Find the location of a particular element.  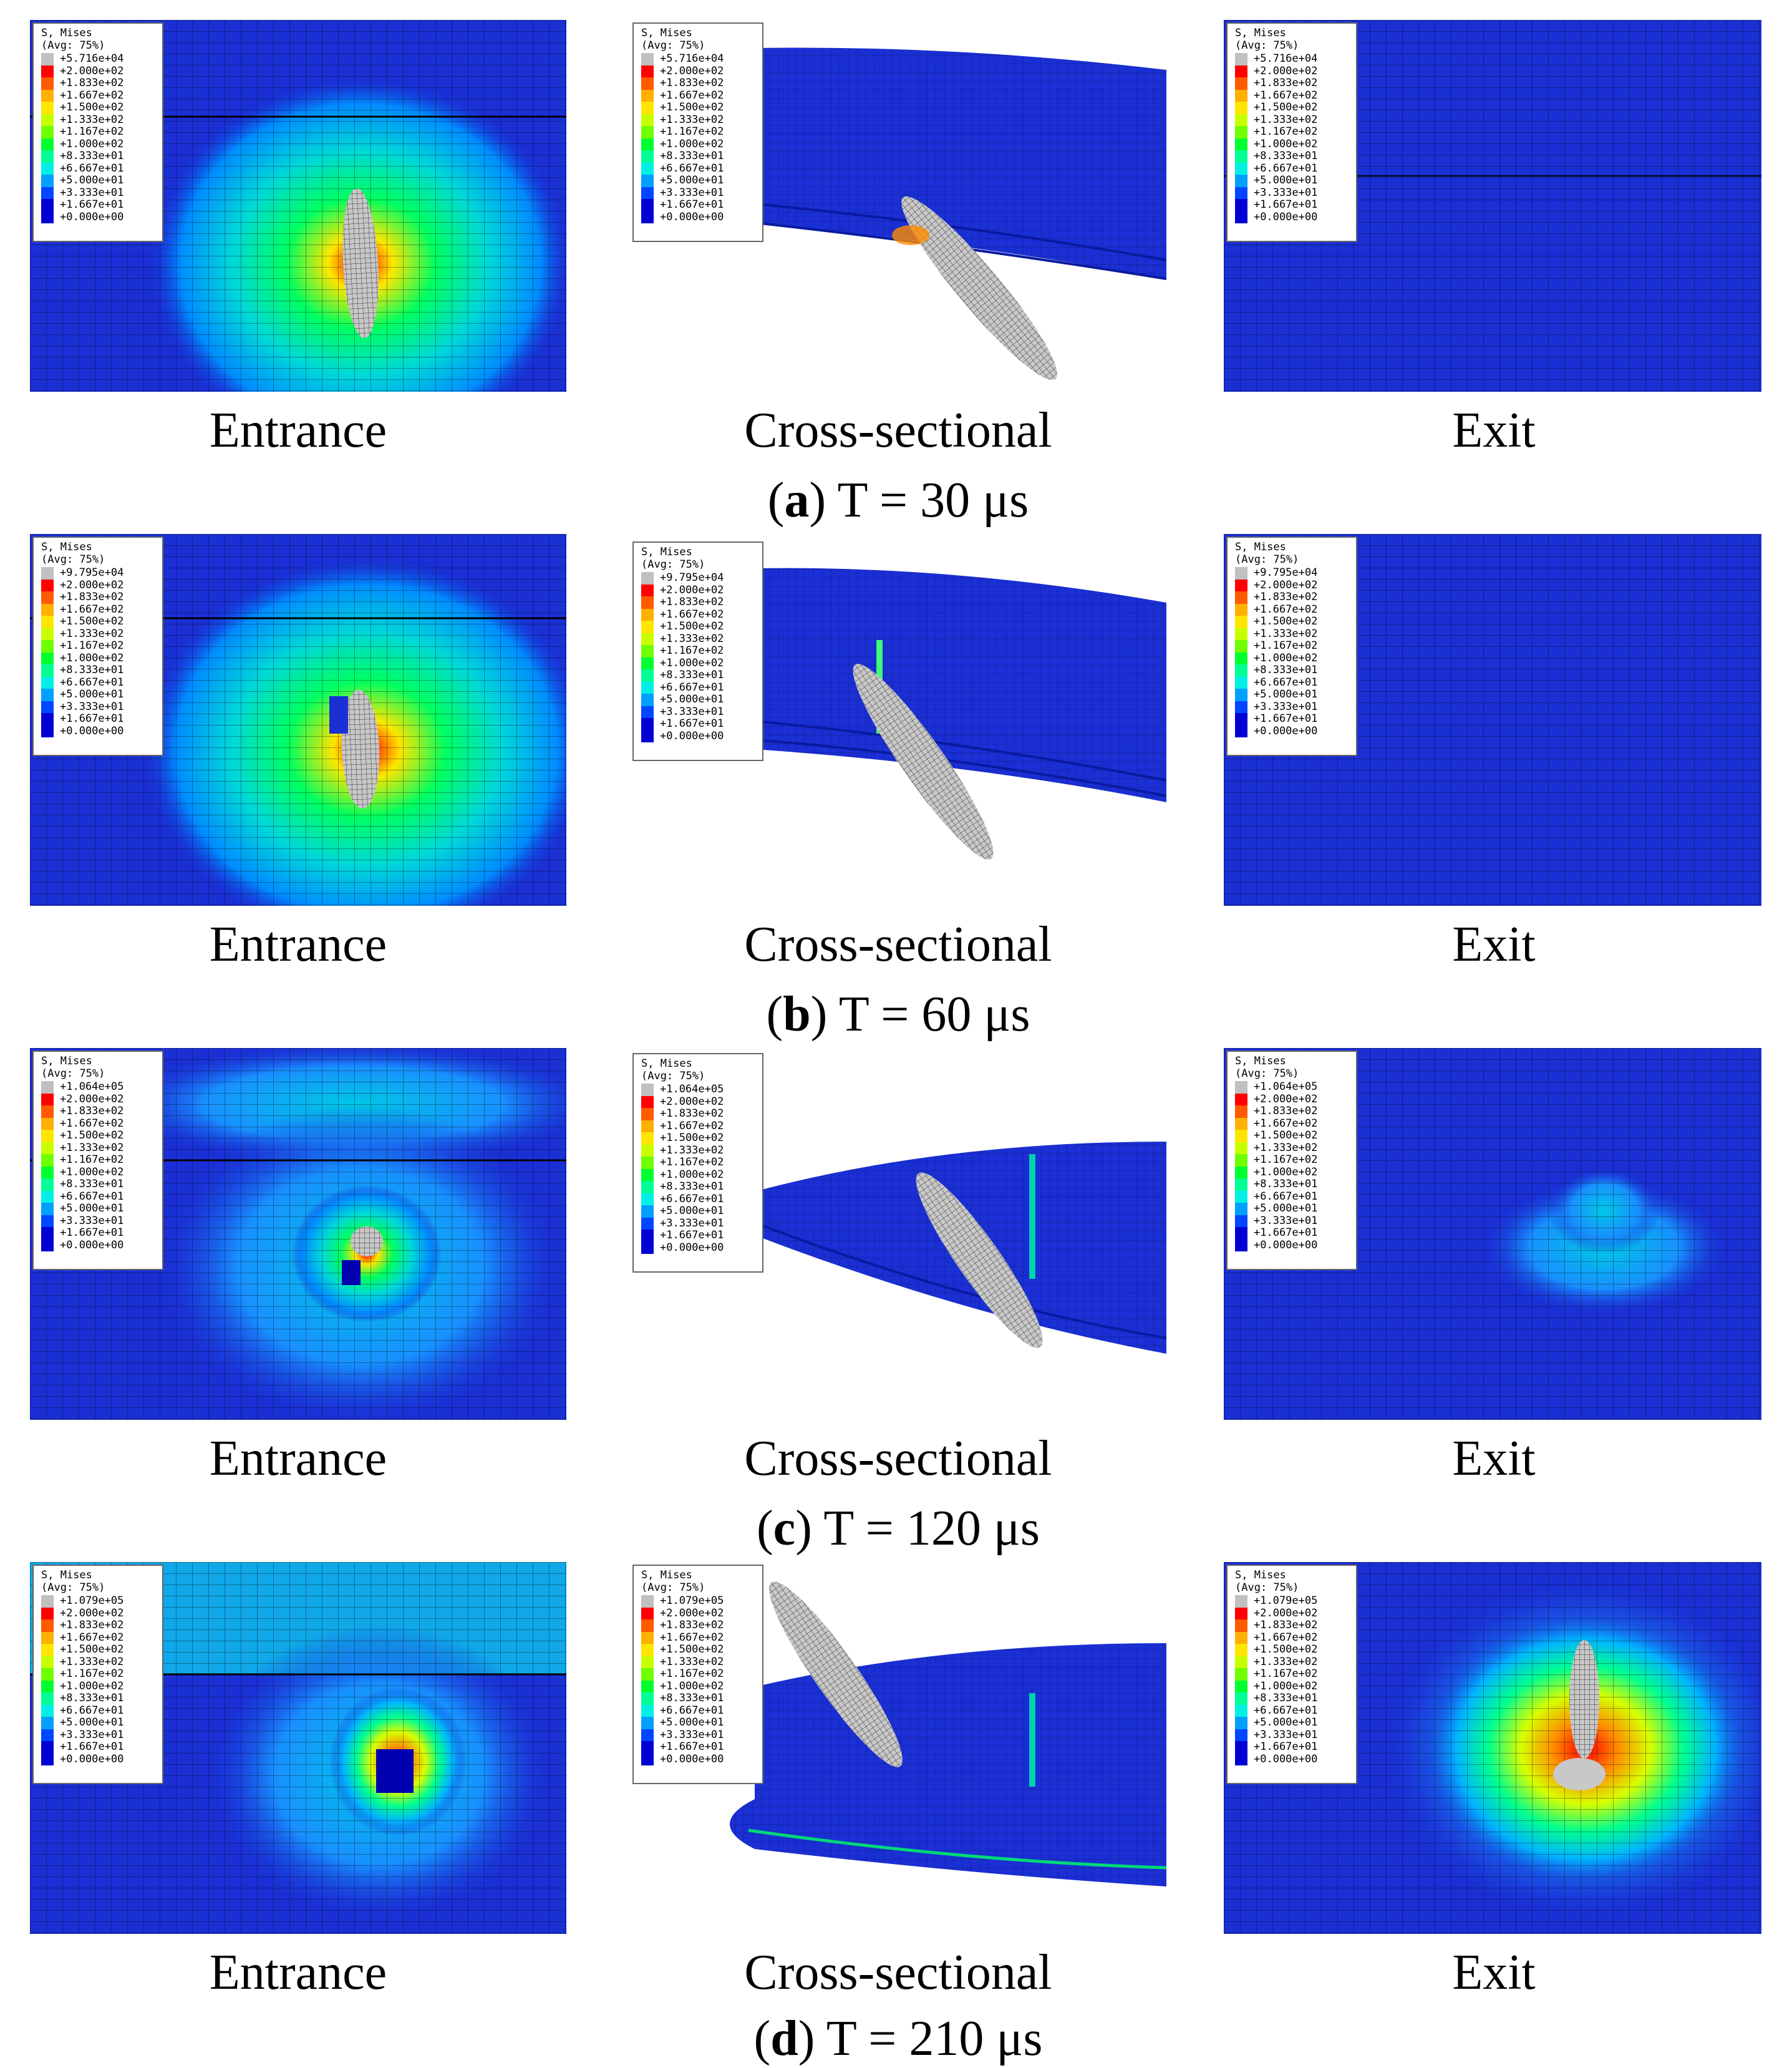

legend-value: +2.000e+02 is located at coordinates (692, 70).